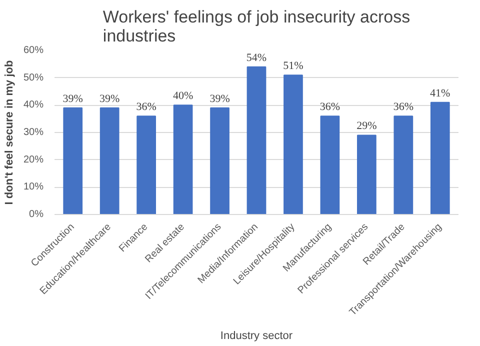 The width and height of the screenshot is (480, 346). I want to click on y-tick-label: 0%, so click(36, 214).